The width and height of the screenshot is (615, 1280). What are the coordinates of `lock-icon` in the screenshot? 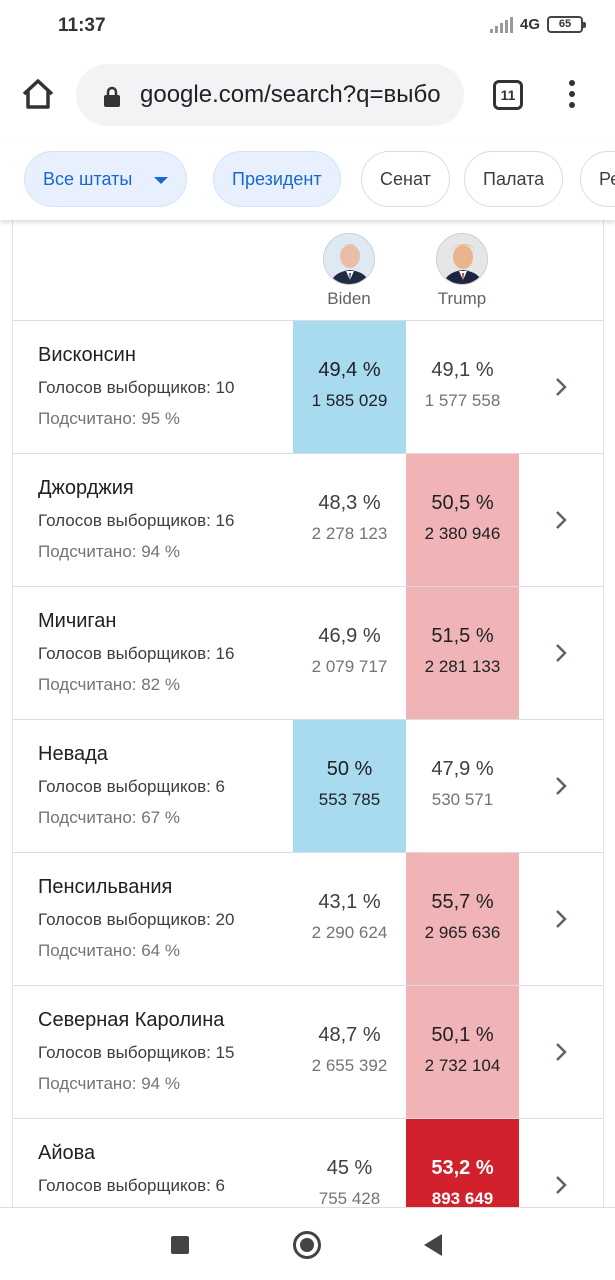 It's located at (112, 96).